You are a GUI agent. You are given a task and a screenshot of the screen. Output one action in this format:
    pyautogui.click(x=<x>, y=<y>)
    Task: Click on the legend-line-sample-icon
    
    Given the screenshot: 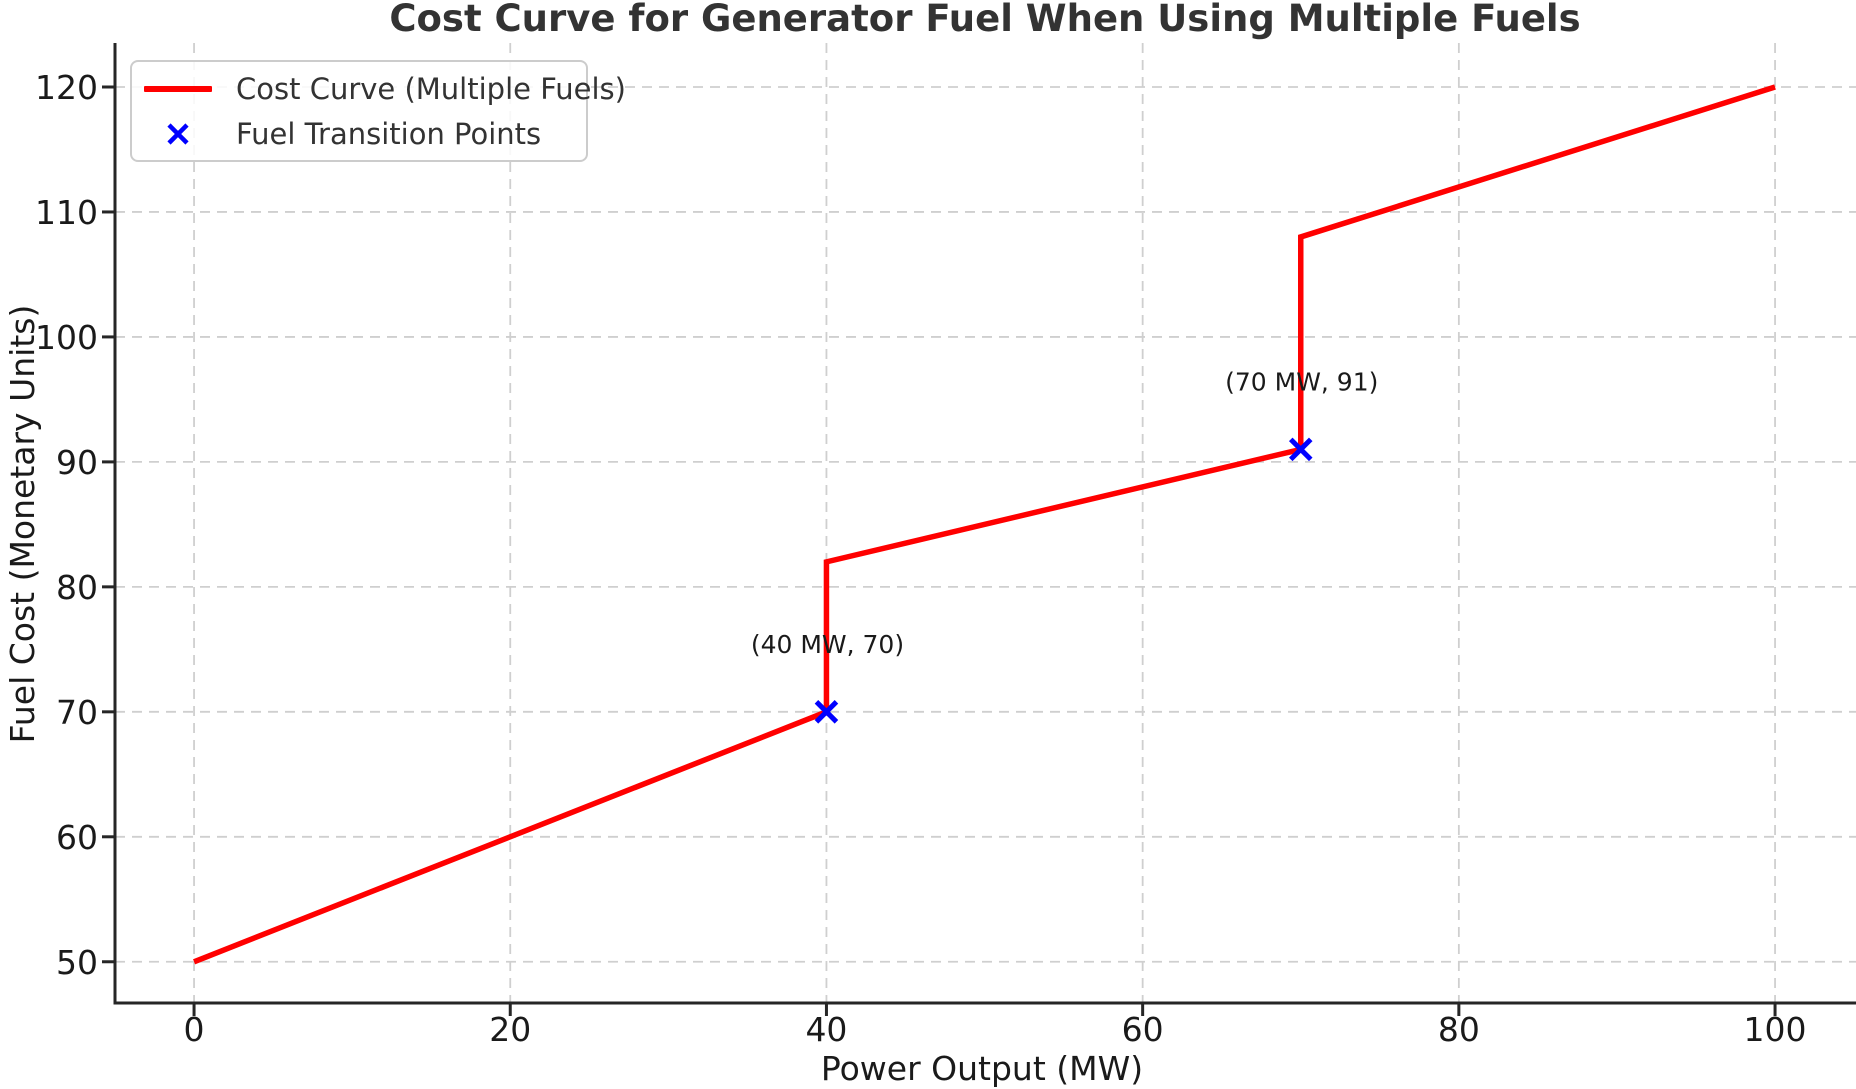 What is the action you would take?
    pyautogui.click(x=178, y=88)
    